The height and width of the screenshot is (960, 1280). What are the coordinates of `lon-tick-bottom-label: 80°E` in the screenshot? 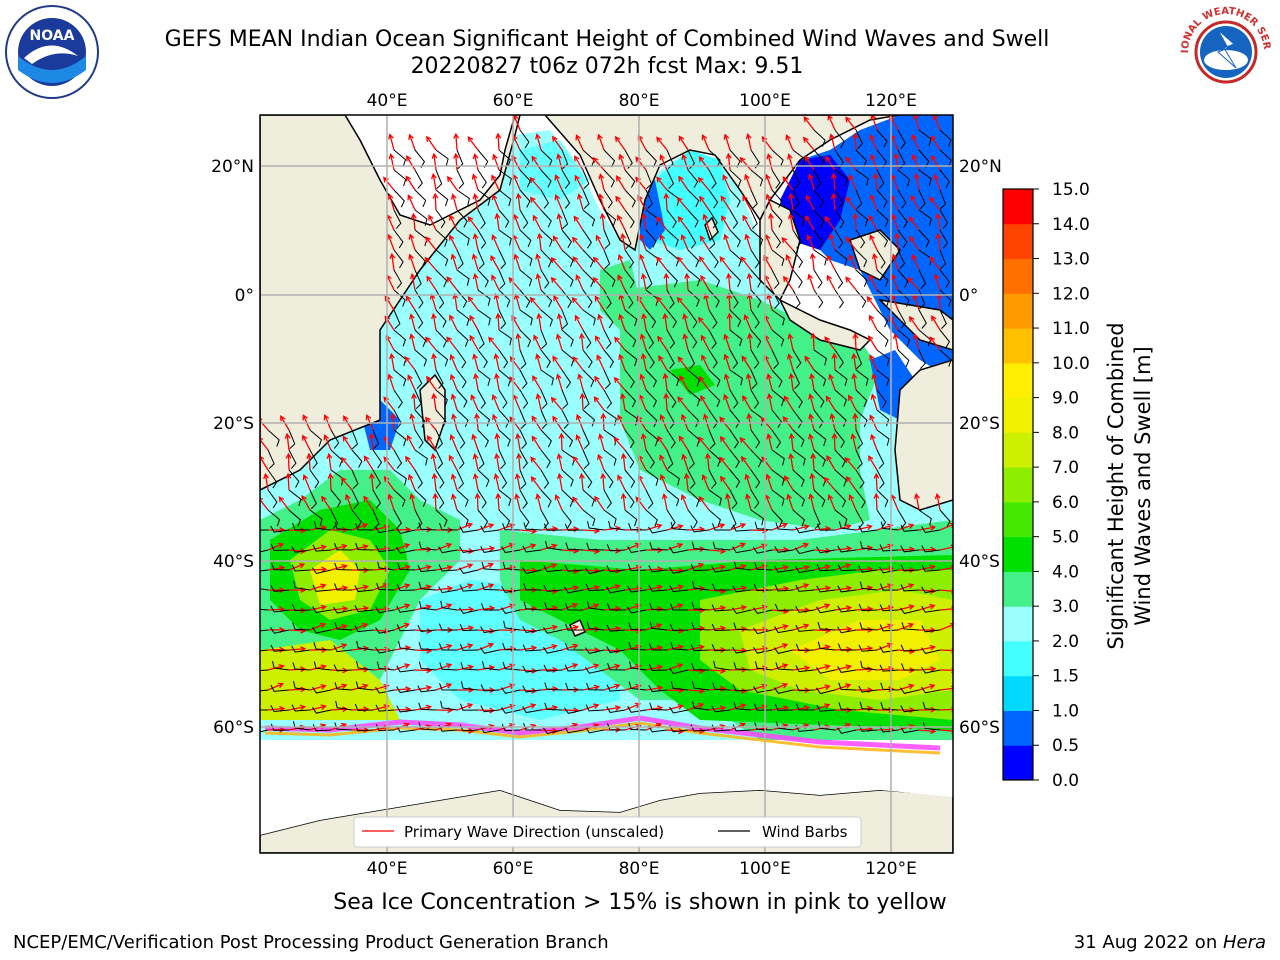 It's located at (639, 869).